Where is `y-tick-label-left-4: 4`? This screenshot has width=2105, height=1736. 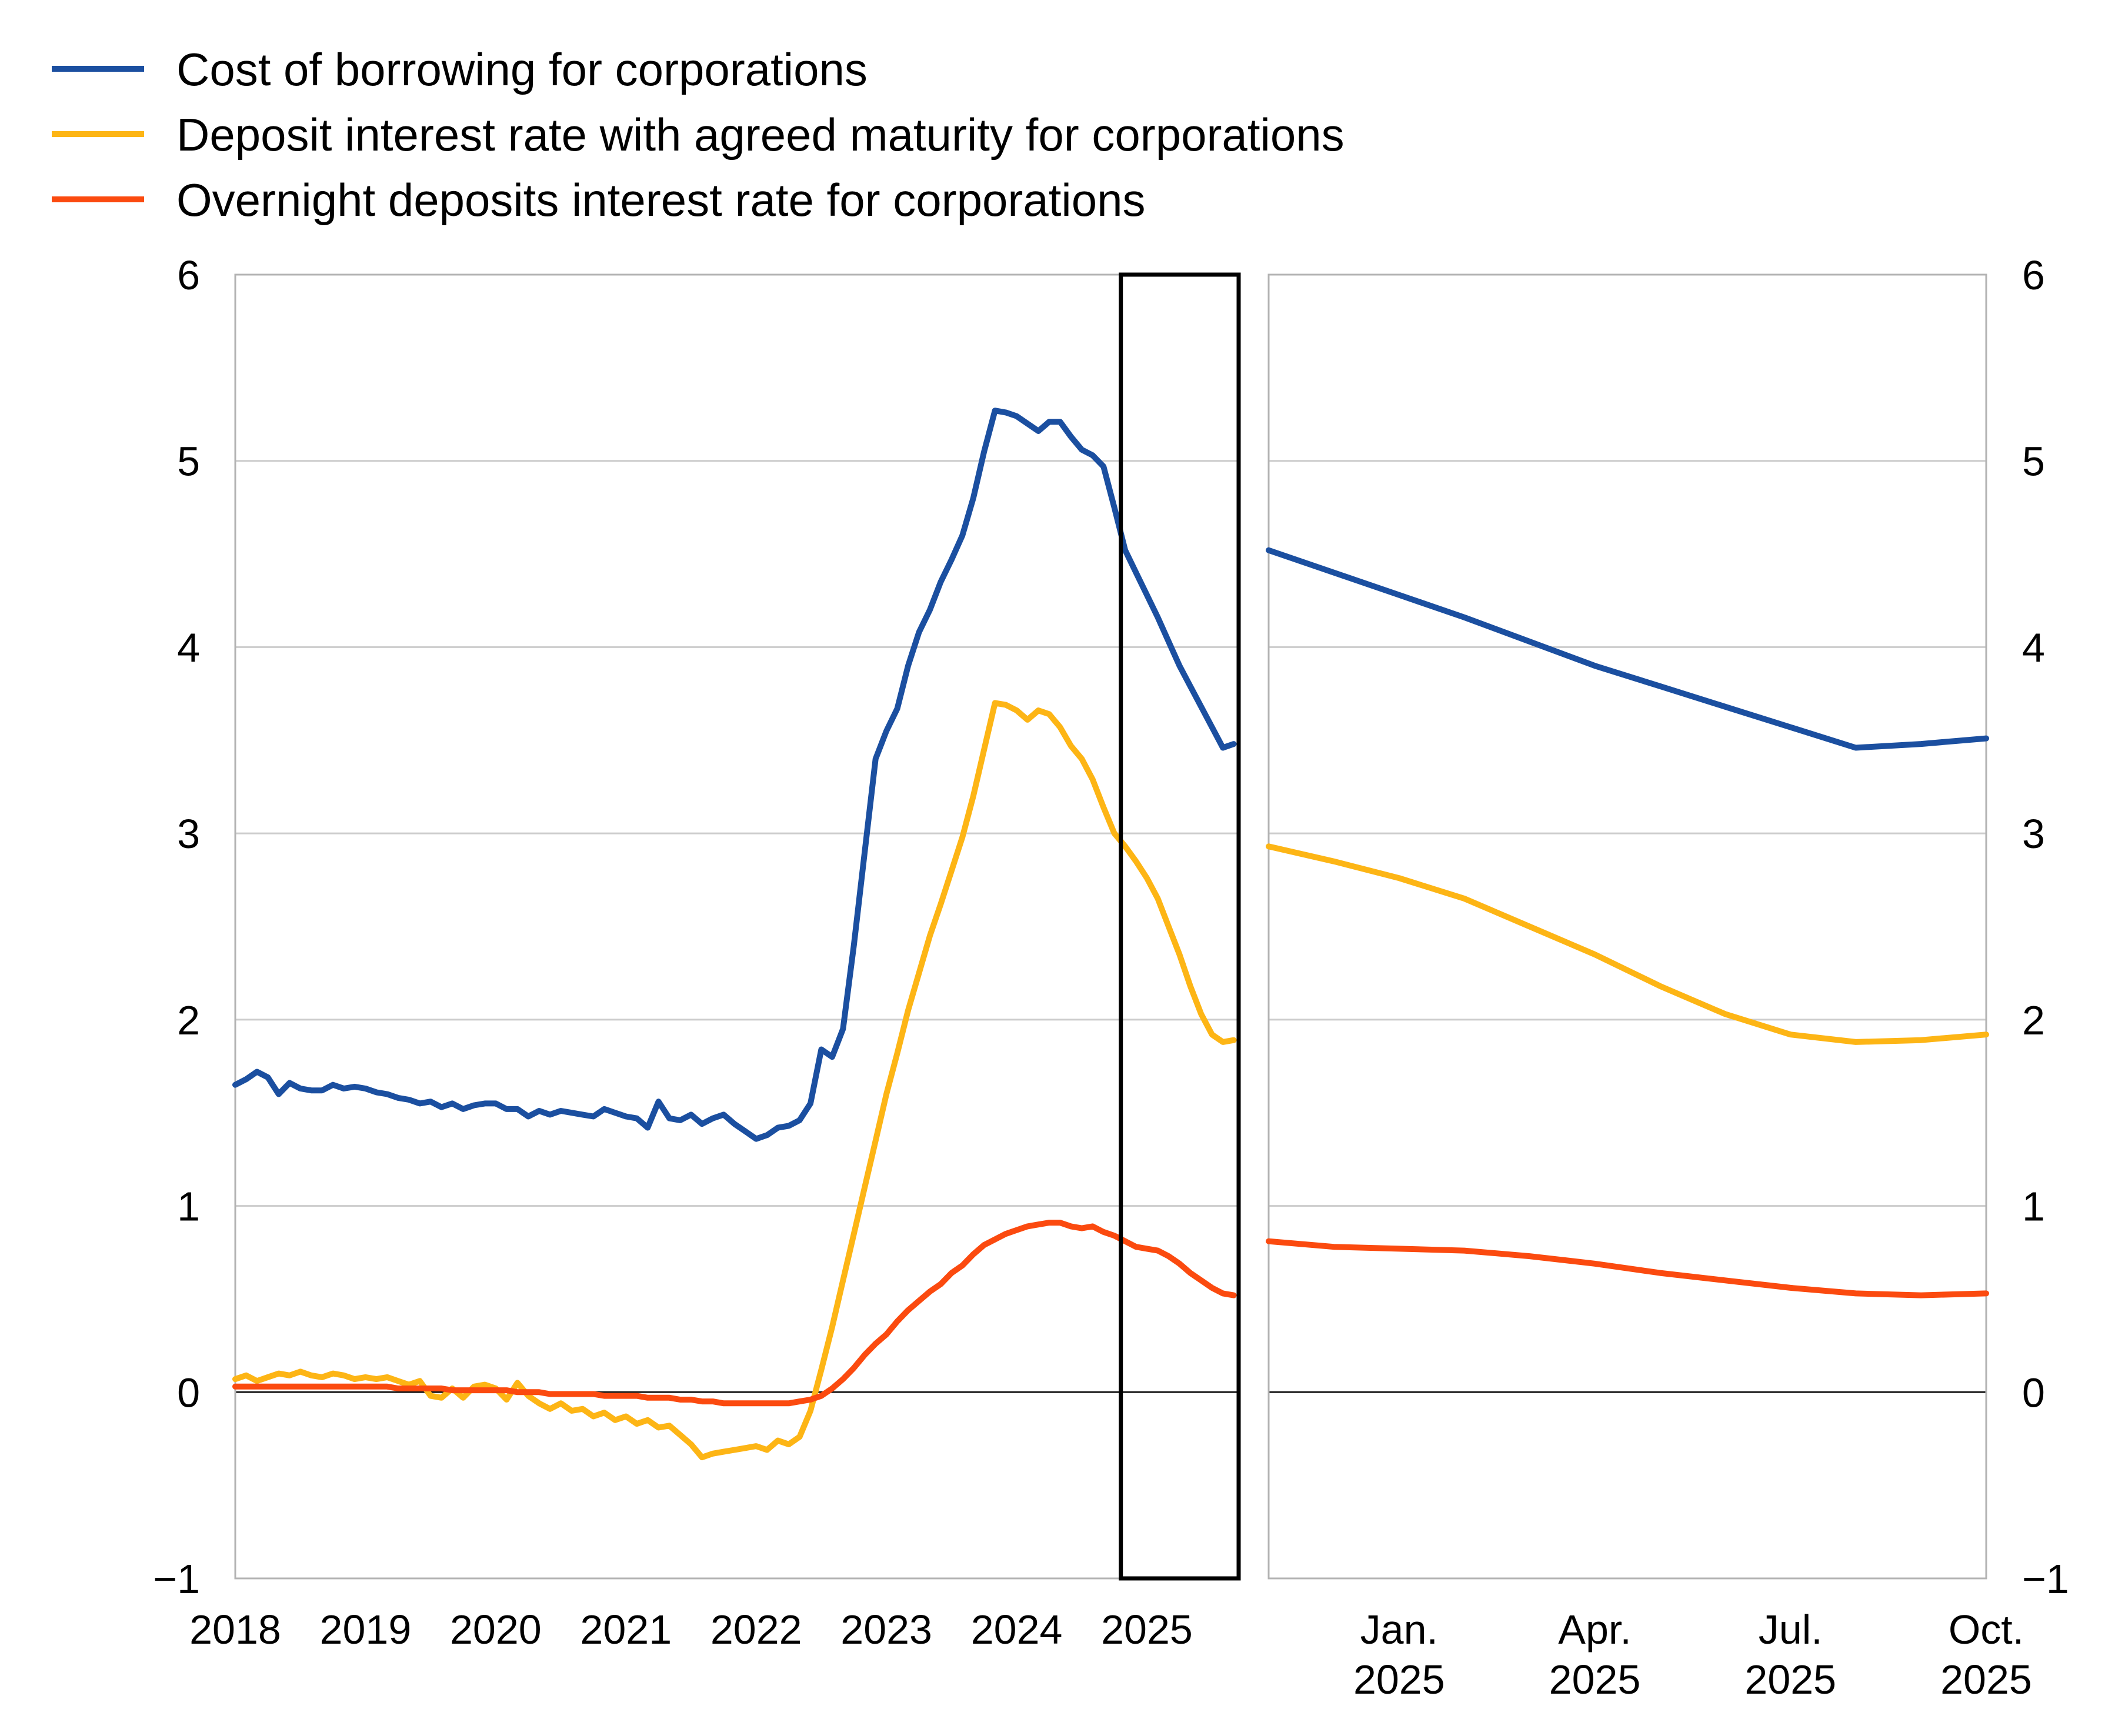 y-tick-label-left-4: 4 is located at coordinates (188, 647).